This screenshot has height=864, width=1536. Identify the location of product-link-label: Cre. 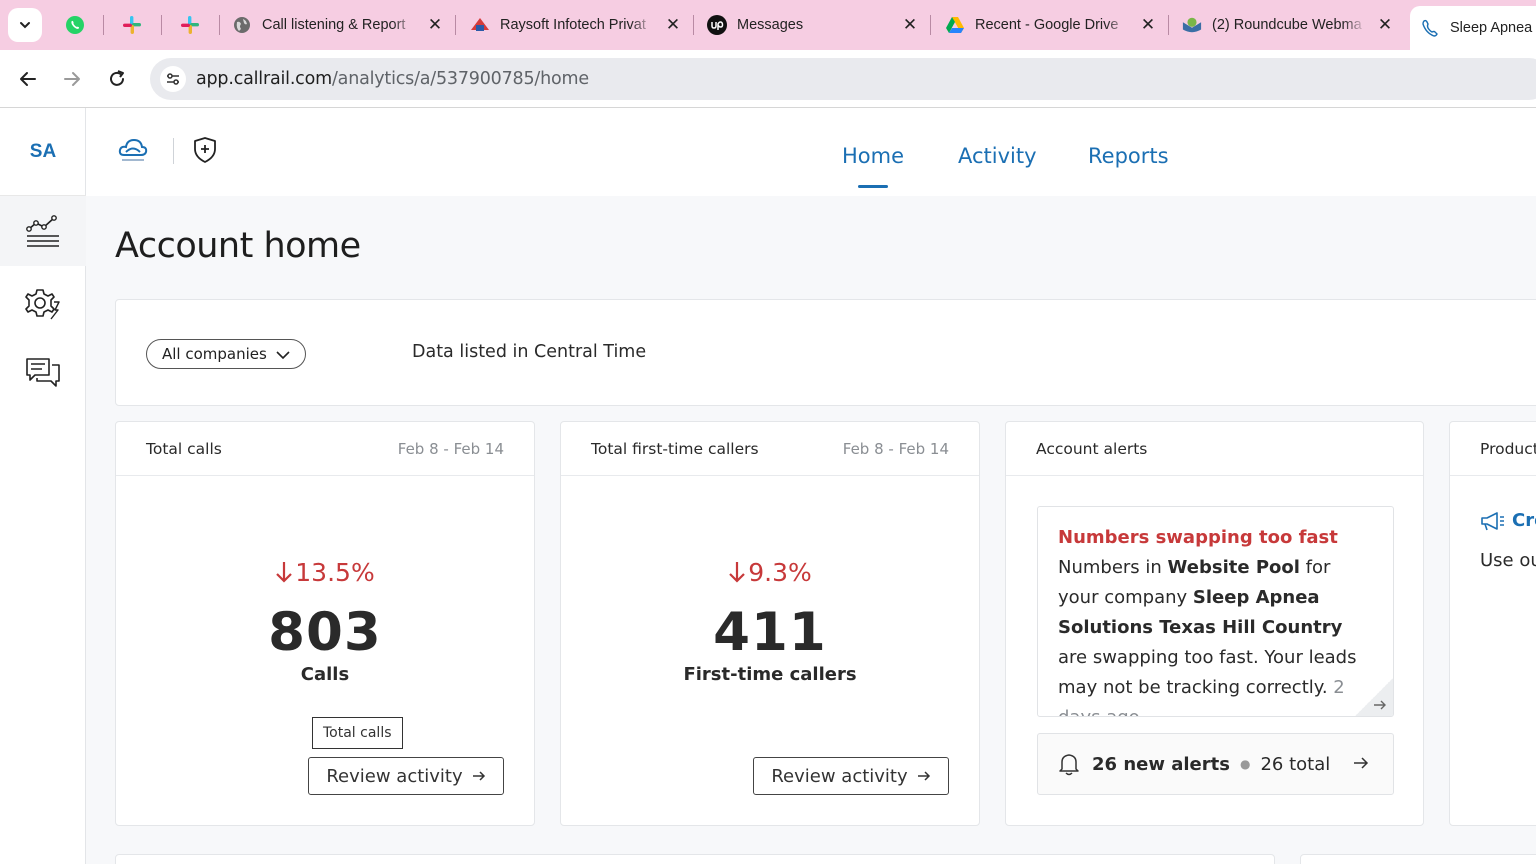
(1524, 520).